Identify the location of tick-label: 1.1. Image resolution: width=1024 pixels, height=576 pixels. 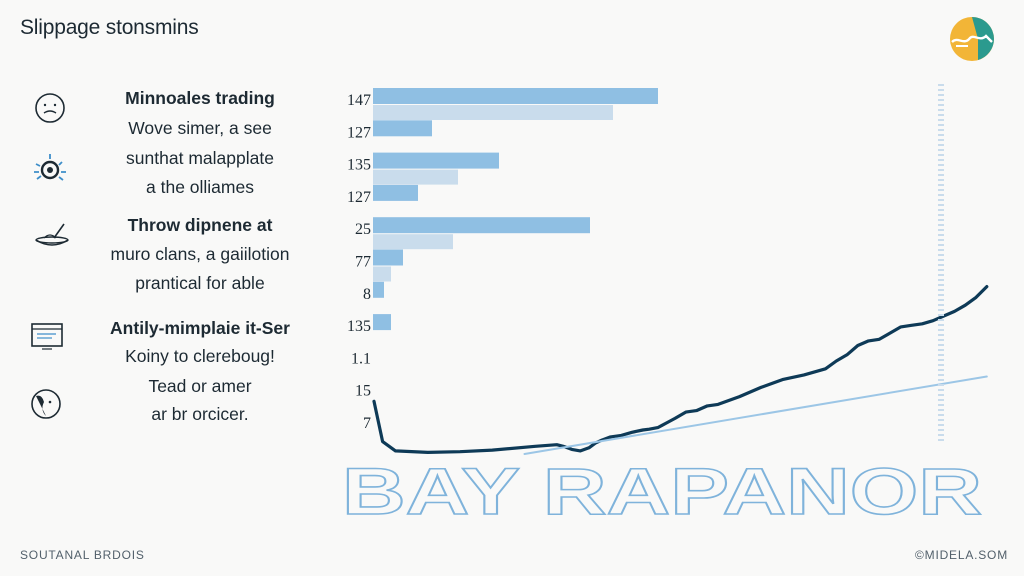
(361, 358).